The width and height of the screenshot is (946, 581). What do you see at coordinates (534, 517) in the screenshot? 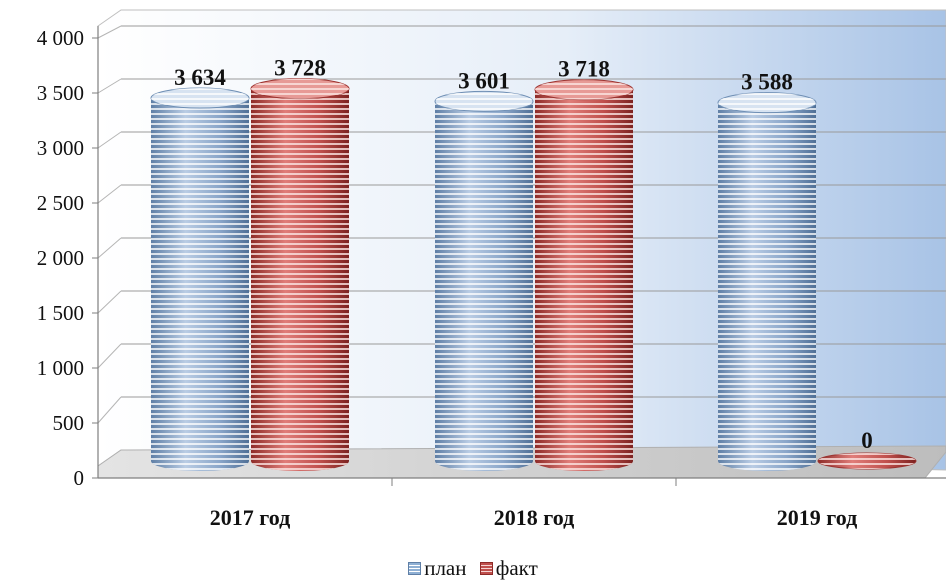
I see `x-tick-label: 2018 год` at bounding box center [534, 517].